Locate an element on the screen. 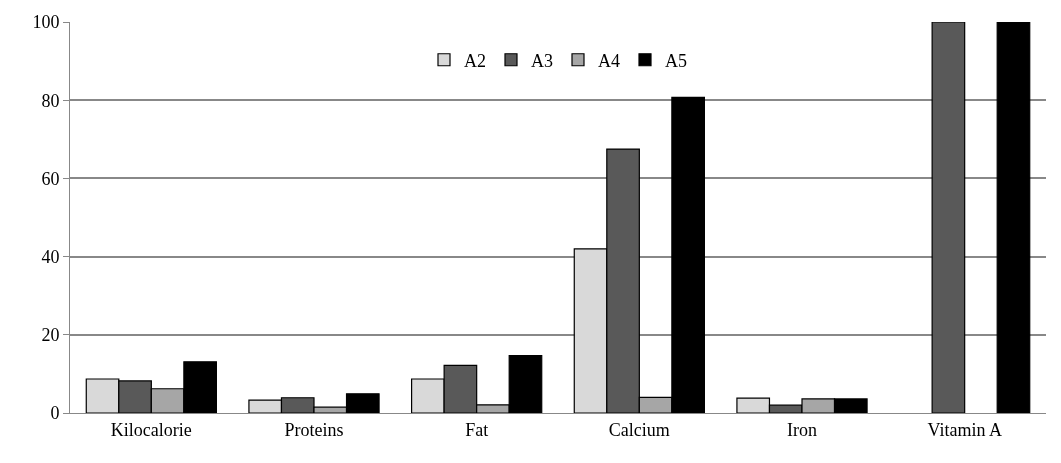 Image resolution: width=1061 pixels, height=463 pixels. y-tick-label: 0 is located at coordinates (55, 413).